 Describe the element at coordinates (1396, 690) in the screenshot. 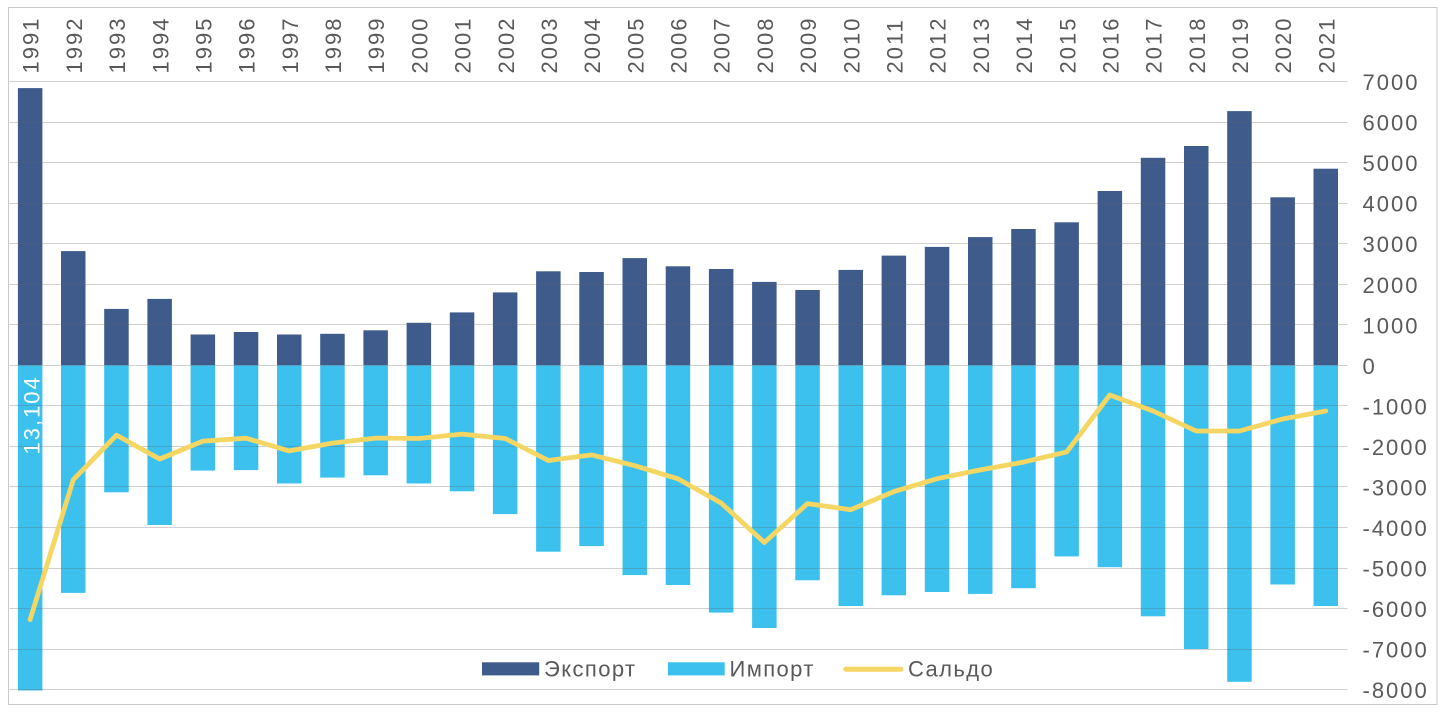

I see `svg-text: -8000` at that location.